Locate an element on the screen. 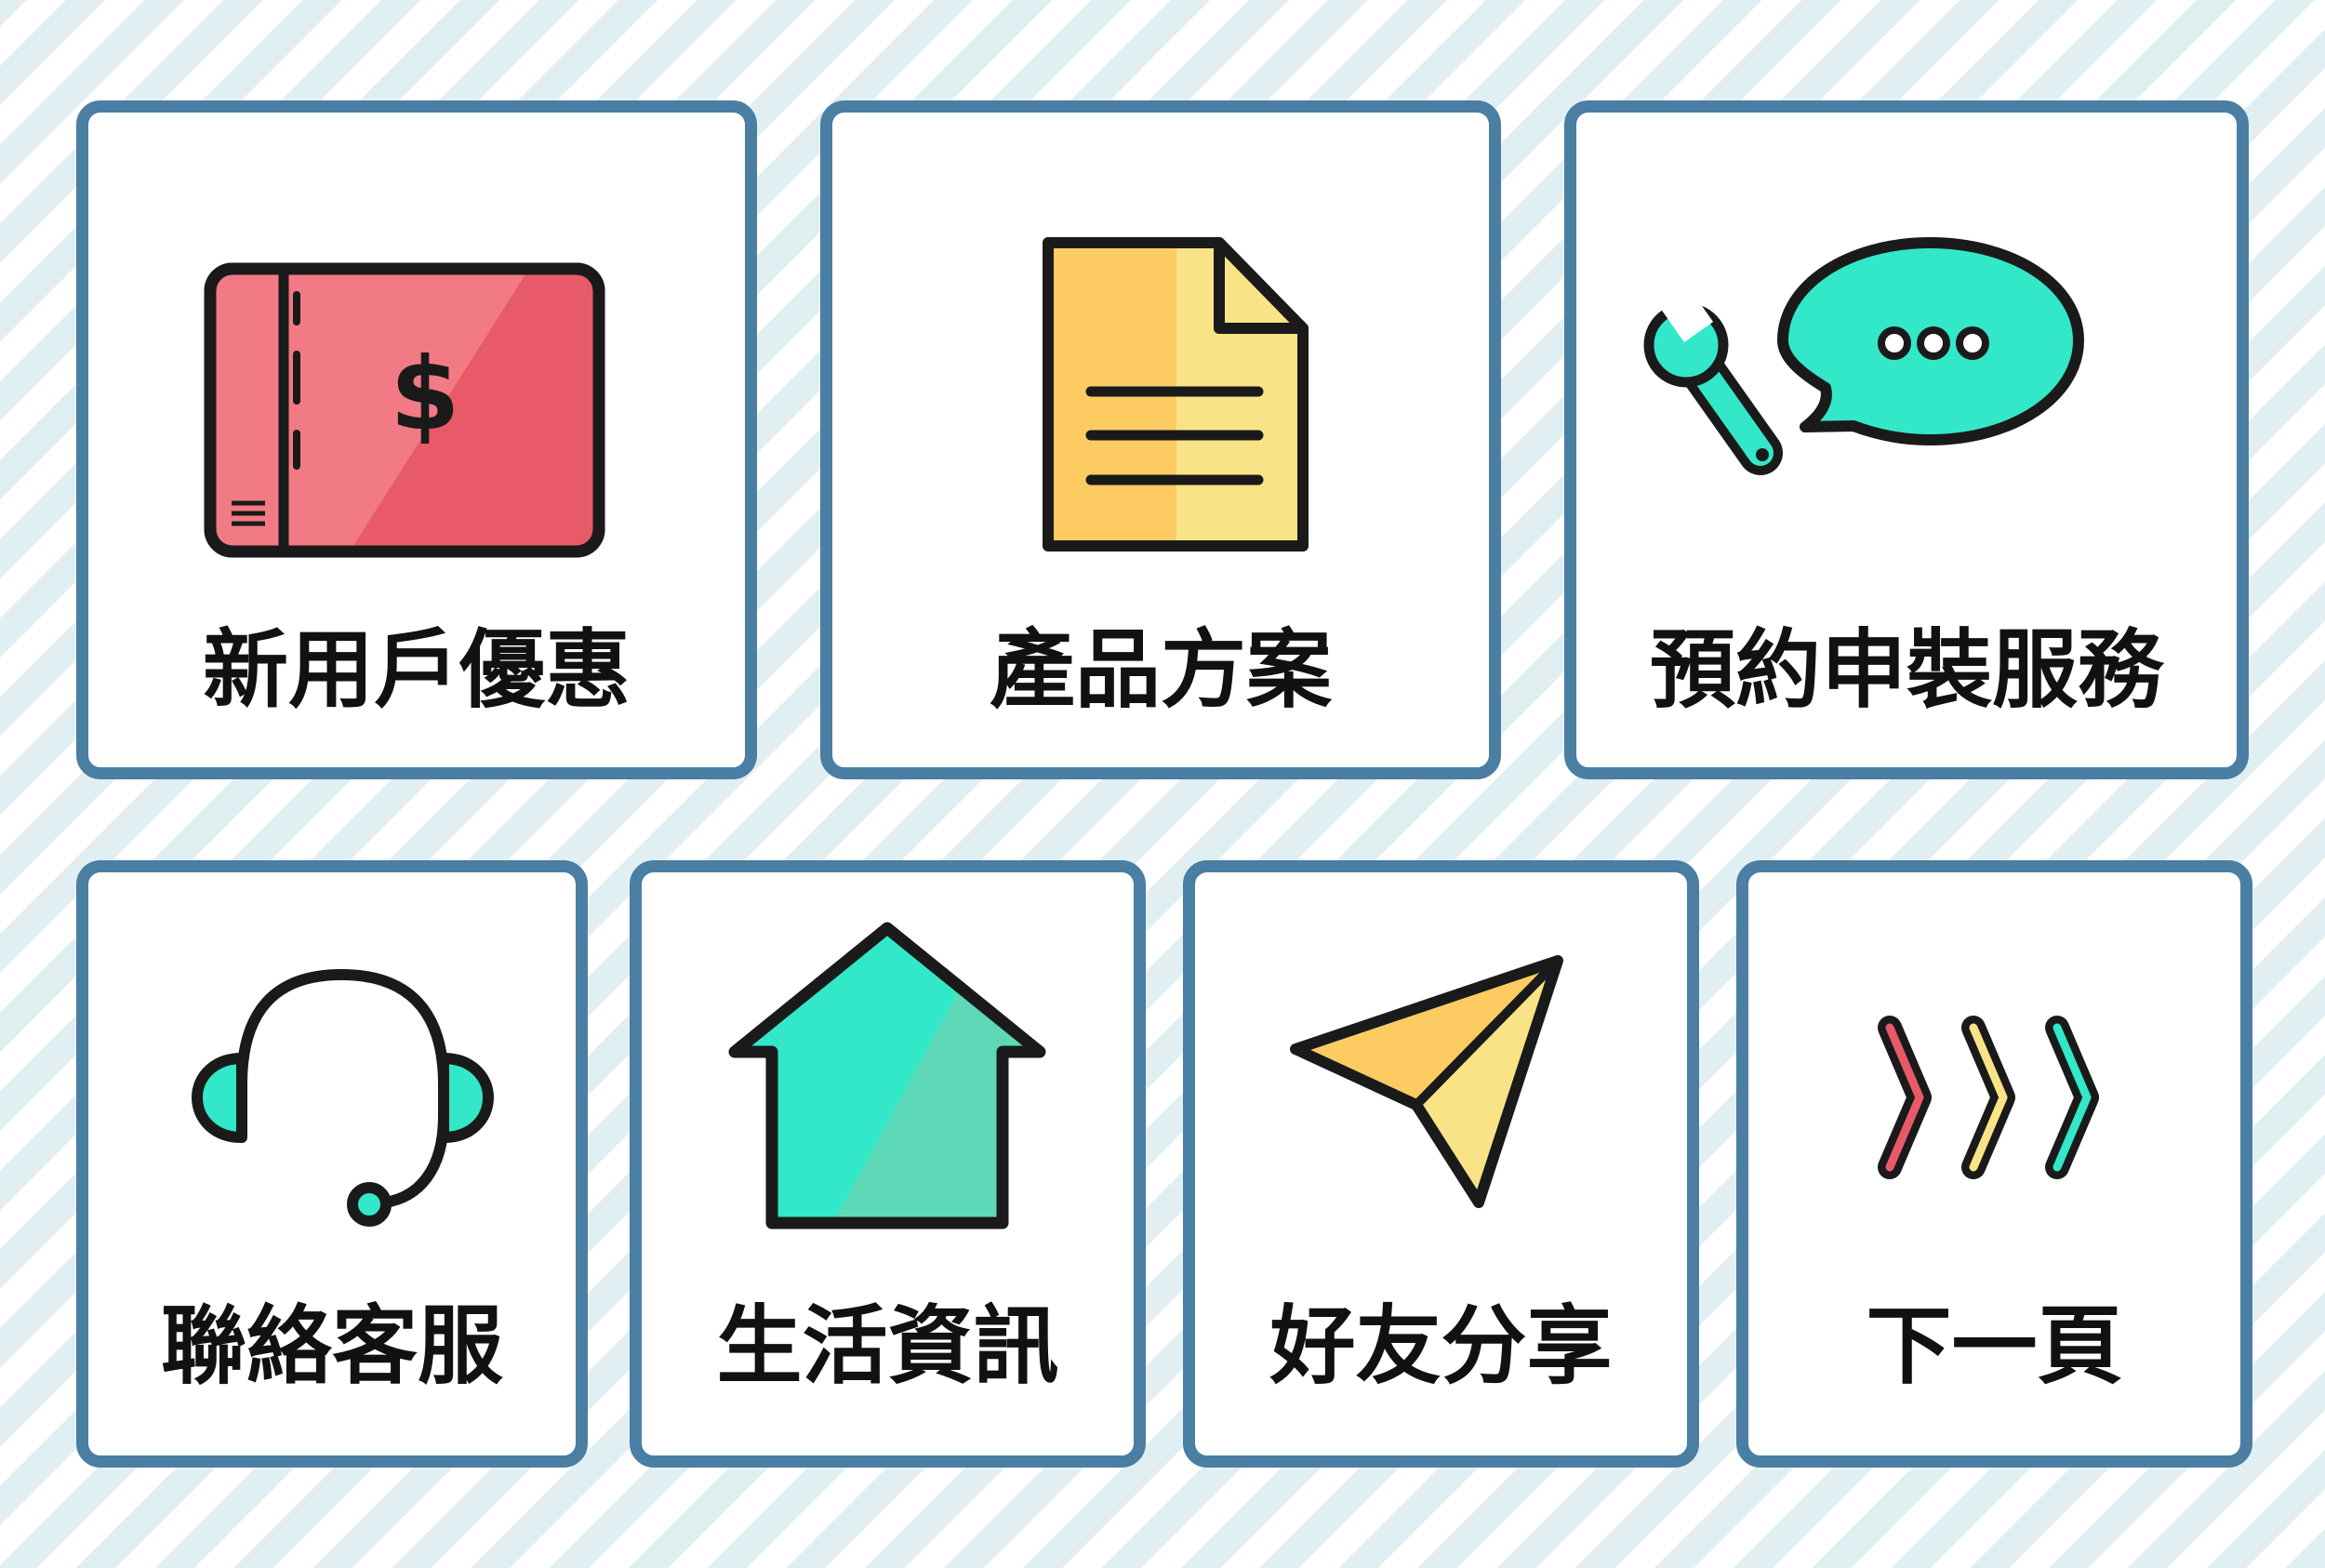 Image resolution: width=2325 pixels, height=1568 pixels. chat-bubble-icon is located at coordinates (1930, 341).